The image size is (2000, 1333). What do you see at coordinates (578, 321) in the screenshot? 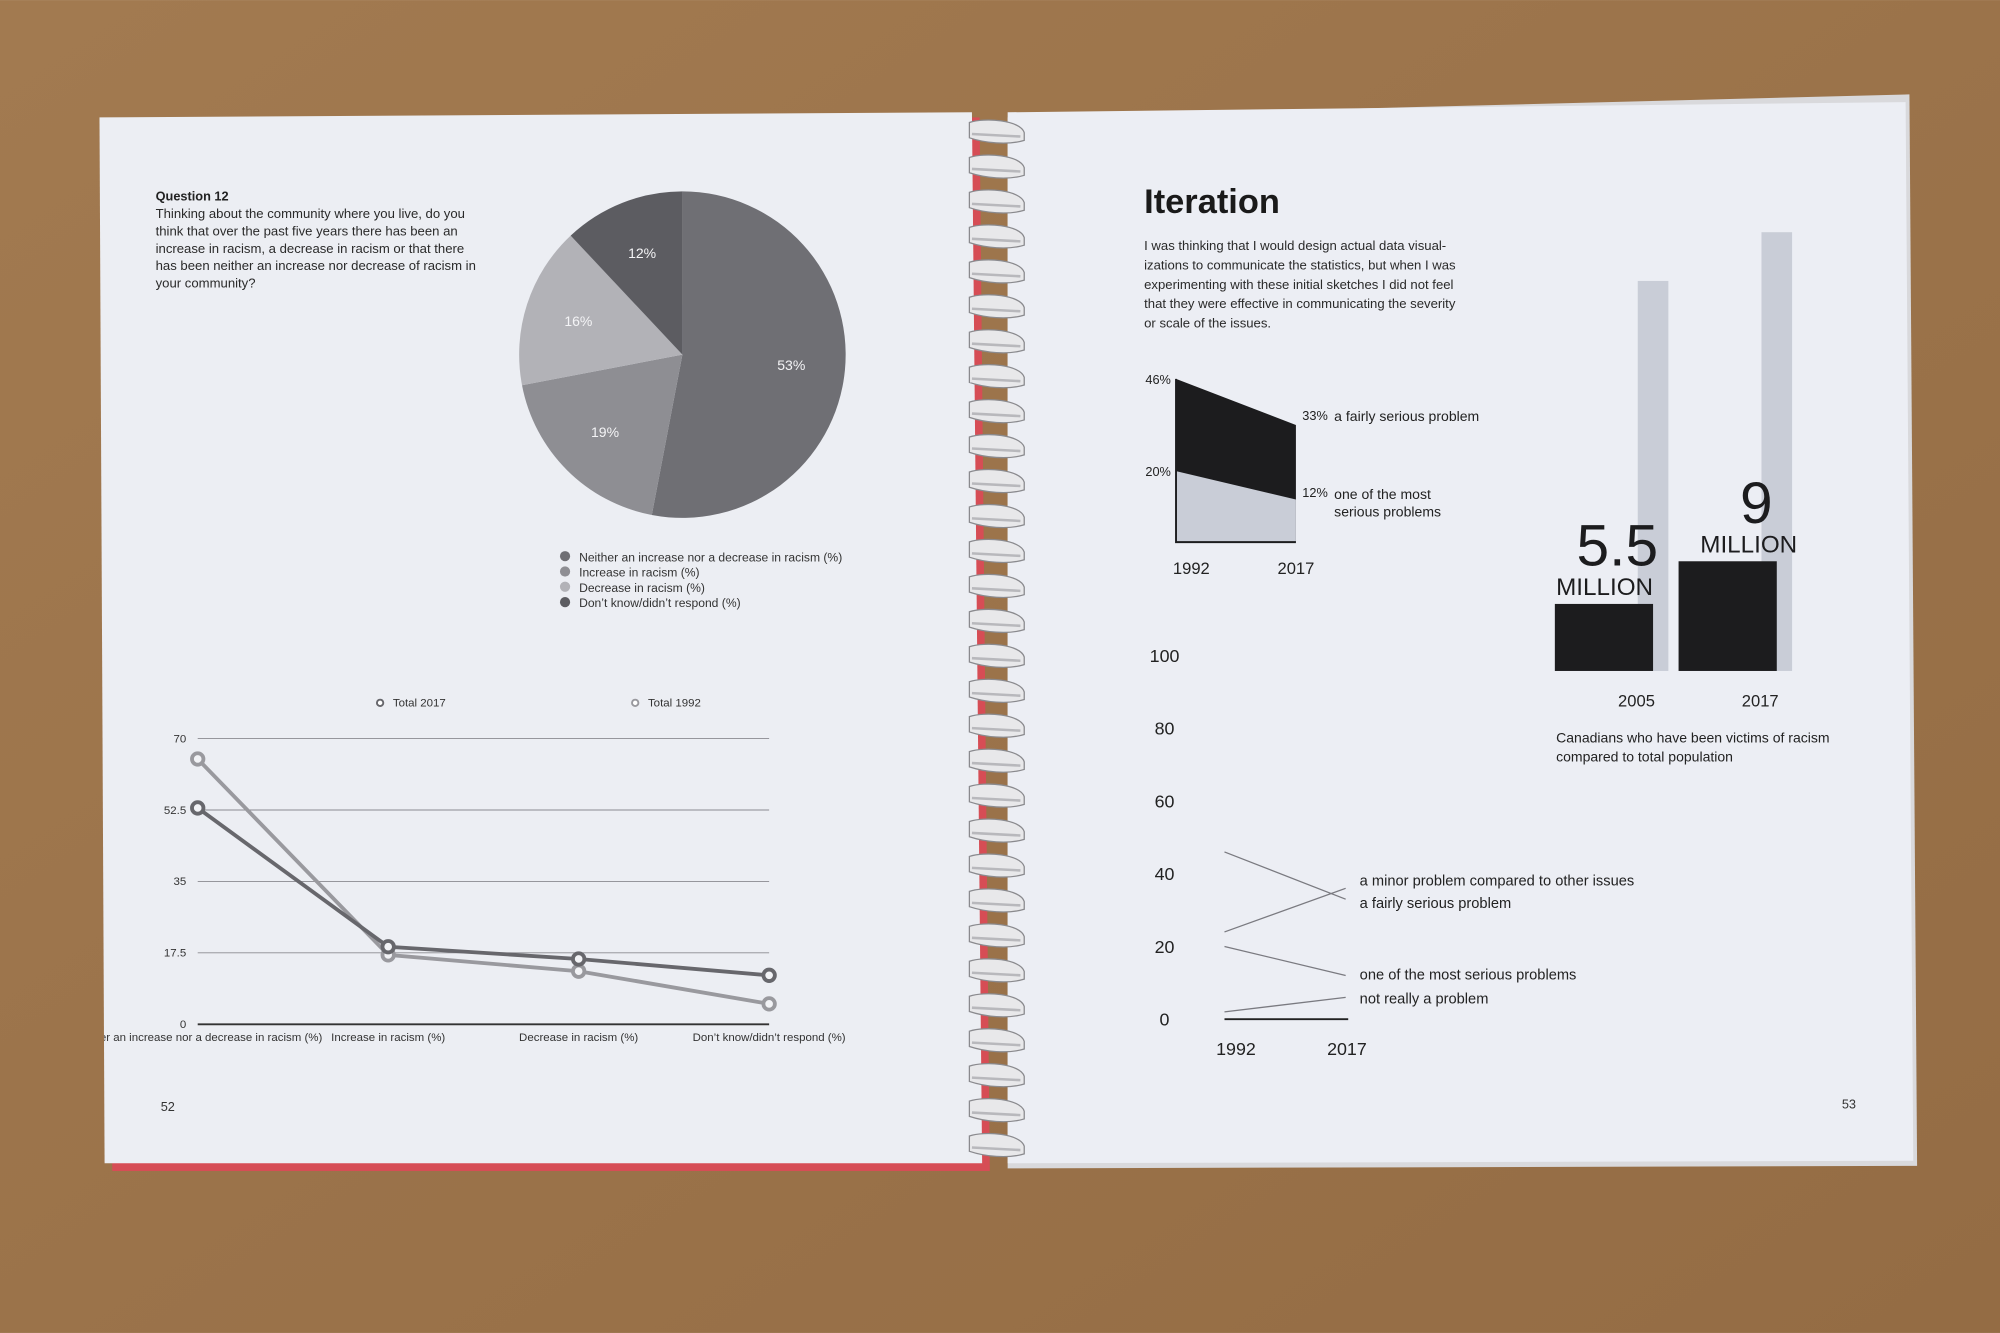
I see `slice-label: 16%` at bounding box center [578, 321].